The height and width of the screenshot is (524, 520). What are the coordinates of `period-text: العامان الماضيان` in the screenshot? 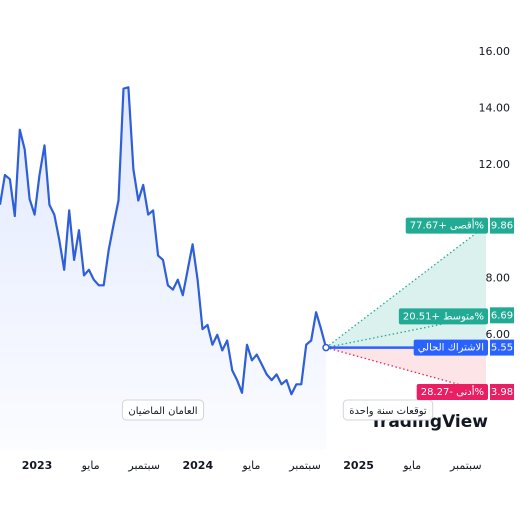 It's located at (162, 411).